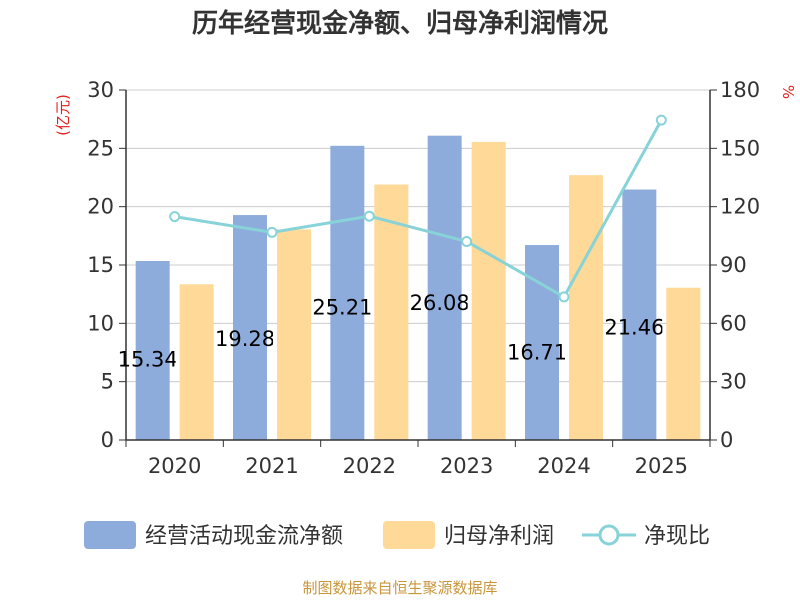  I want to click on x-axis-tick-label: 2021, so click(271, 466).